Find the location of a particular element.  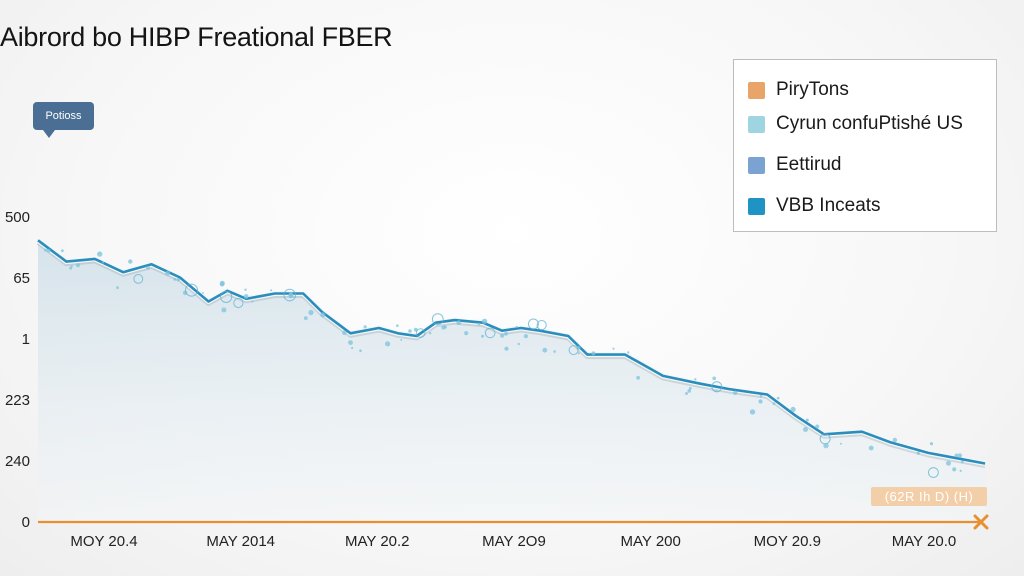

legend-label: Cyrun confuPtishé US is located at coordinates (869, 123).